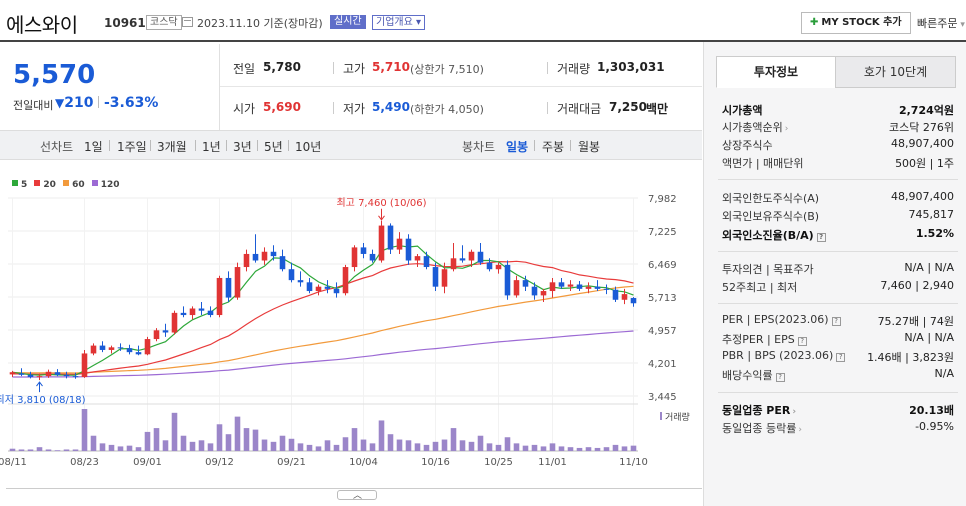 This screenshot has width=966, height=506. Describe the element at coordinates (922, 196) in the screenshot. I see `foreign-limit-value: 48,907,400` at that location.